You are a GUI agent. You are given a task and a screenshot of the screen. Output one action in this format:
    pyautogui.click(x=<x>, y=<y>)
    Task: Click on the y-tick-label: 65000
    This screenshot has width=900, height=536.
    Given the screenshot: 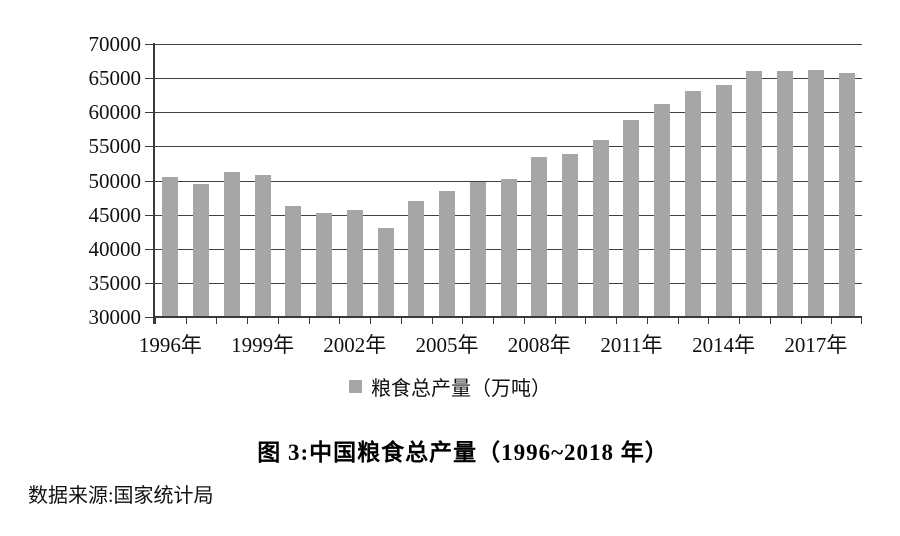 What is the action you would take?
    pyautogui.click(x=115, y=78)
    